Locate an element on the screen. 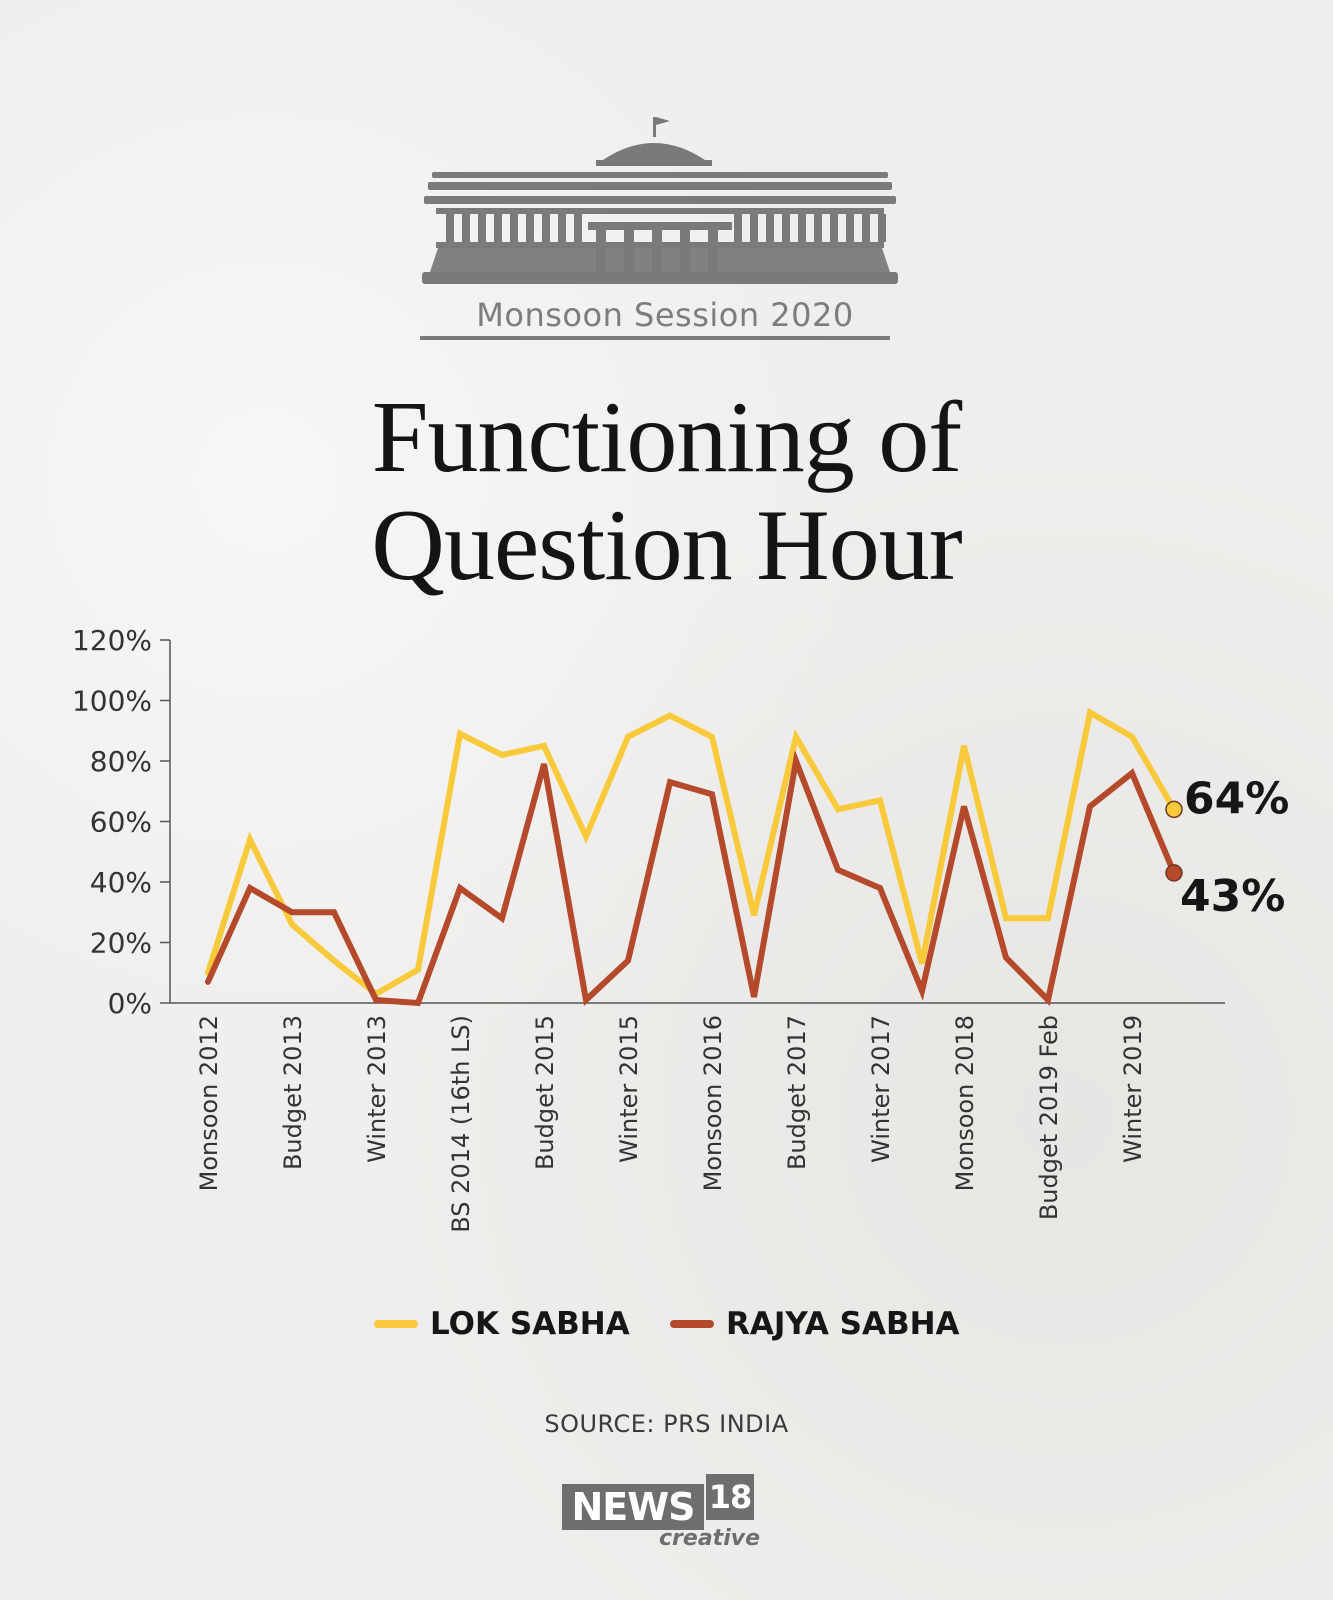  y-tick-label: 40% is located at coordinates (121, 882).